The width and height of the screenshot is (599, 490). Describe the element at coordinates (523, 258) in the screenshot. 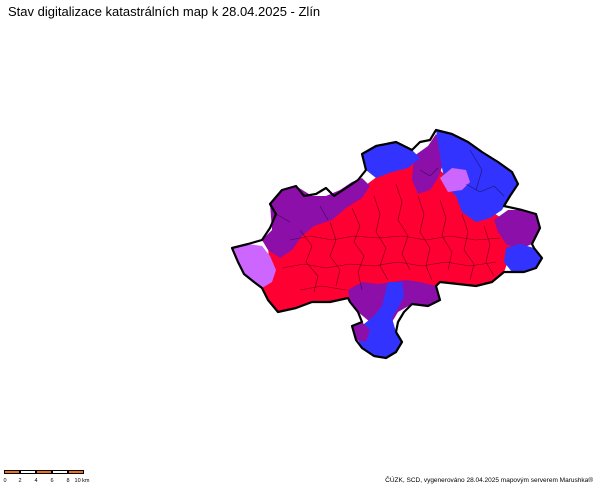

I see `region-blue-se` at that location.